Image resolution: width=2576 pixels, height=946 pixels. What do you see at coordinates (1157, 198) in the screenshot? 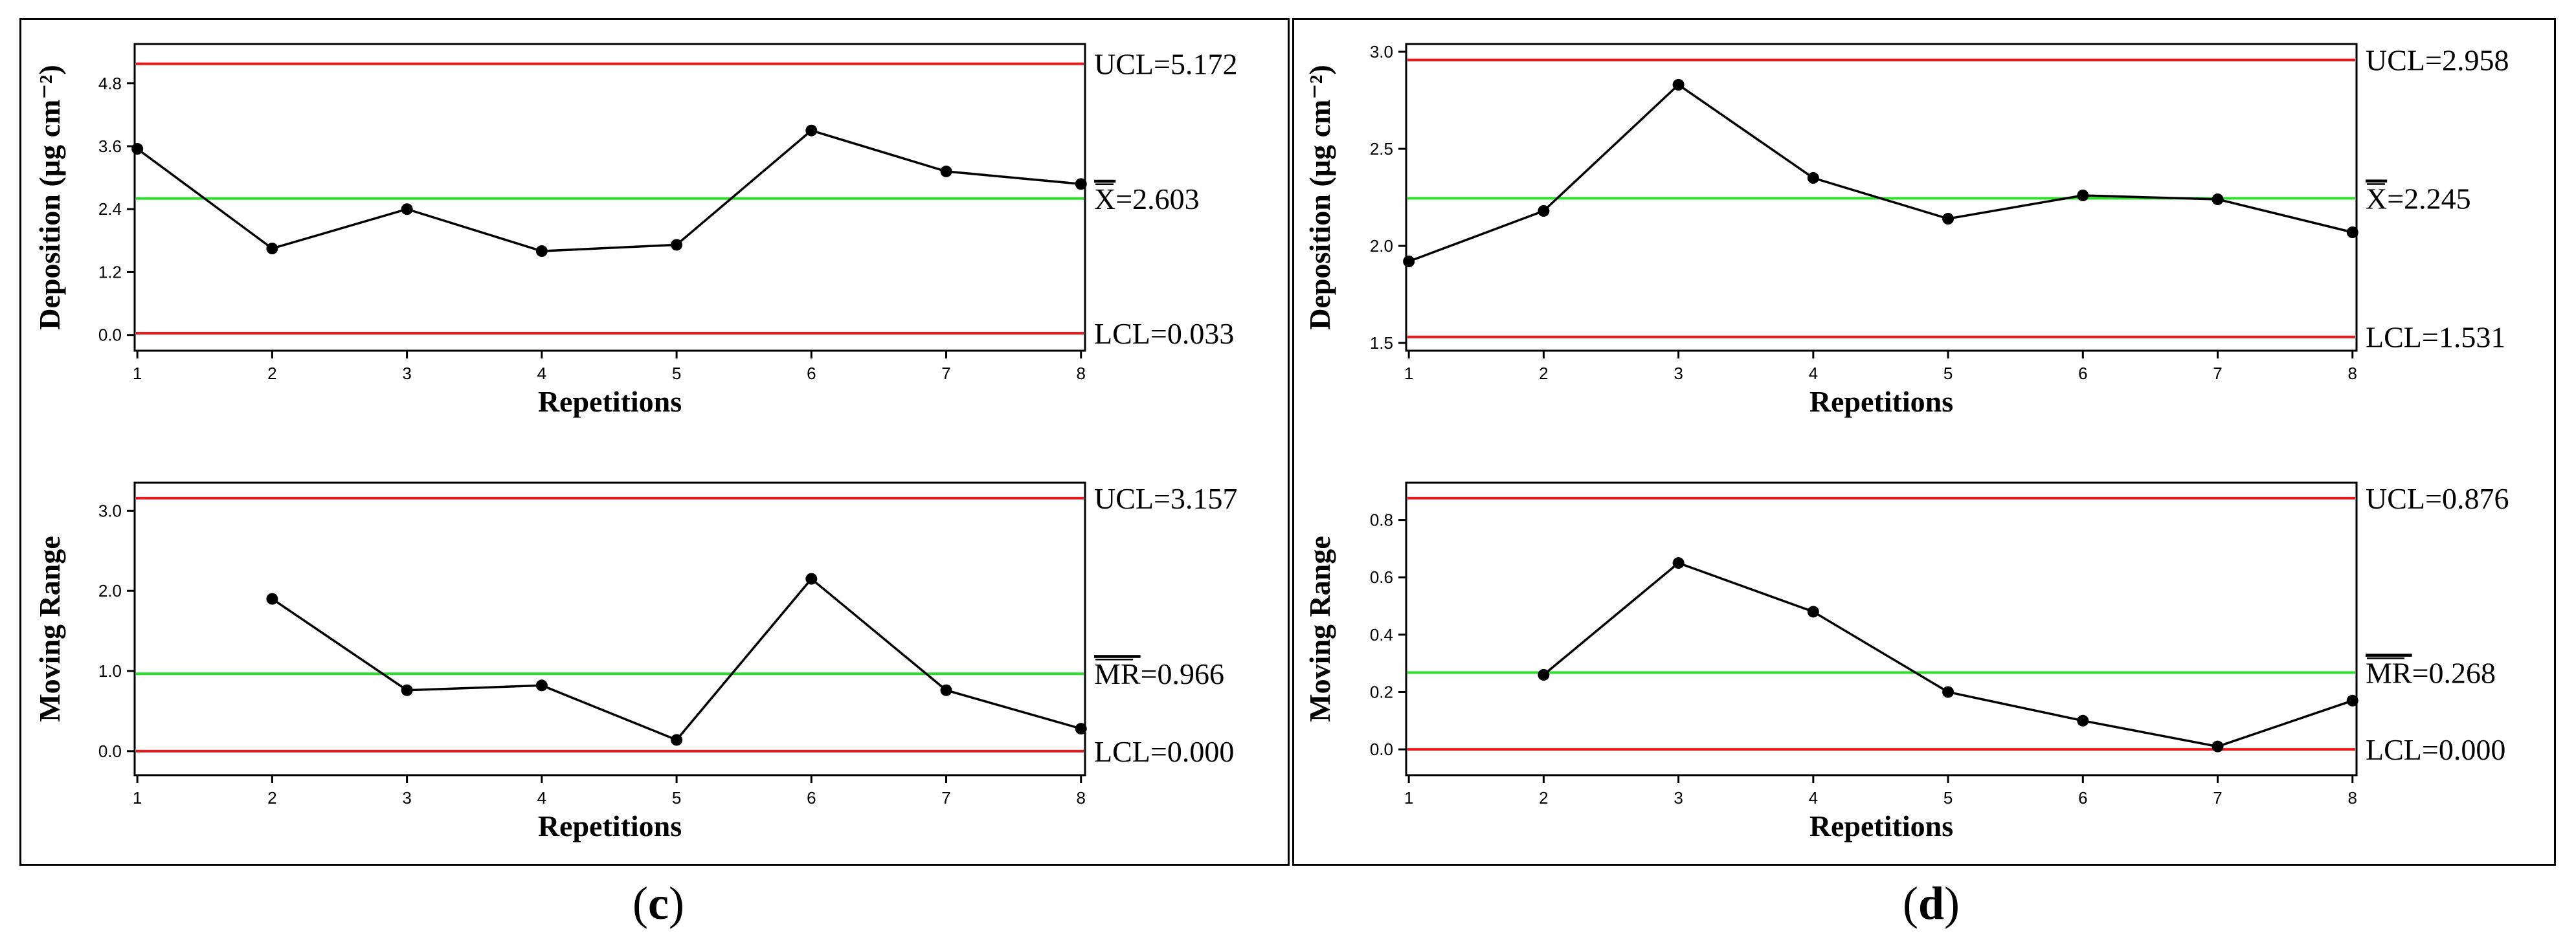
I see `center-value: =2.603` at bounding box center [1157, 198].